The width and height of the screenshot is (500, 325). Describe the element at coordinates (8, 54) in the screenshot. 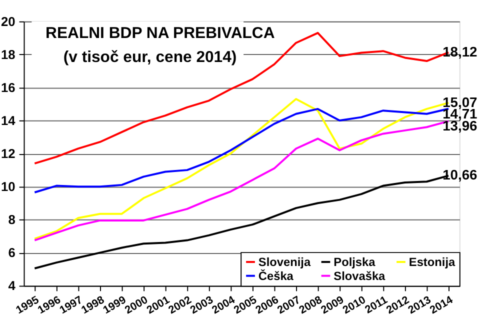

I see `y-tick-label: 18` at that location.